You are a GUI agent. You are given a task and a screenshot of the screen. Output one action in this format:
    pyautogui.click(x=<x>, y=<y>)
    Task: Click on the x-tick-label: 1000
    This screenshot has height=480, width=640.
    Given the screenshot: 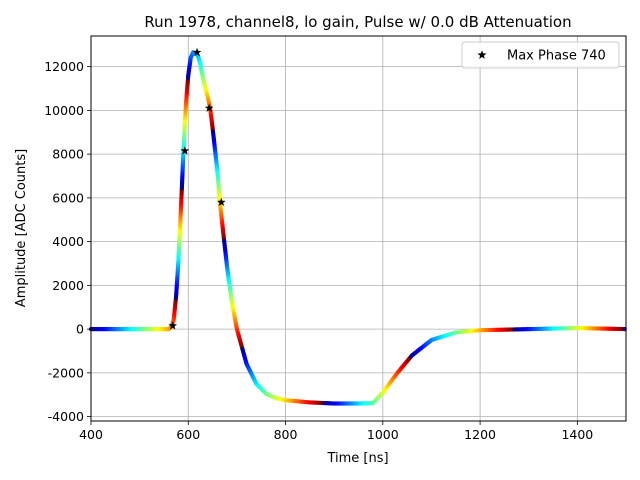 What is the action you would take?
    pyautogui.click(x=383, y=434)
    